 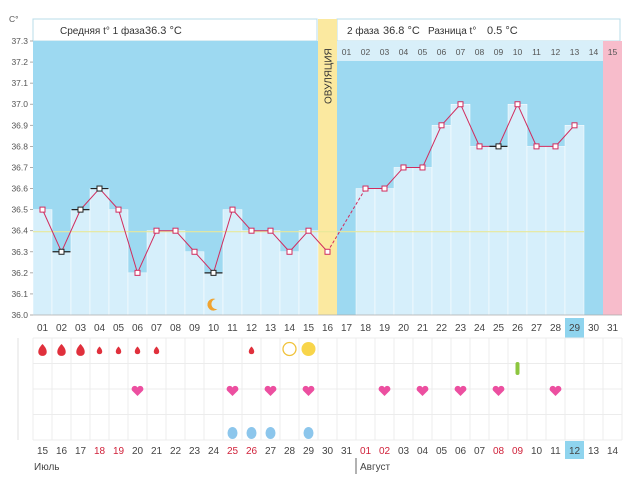 What do you see at coordinates (423, 451) in the screenshot?
I see `calendar-date-label: 04` at bounding box center [423, 451].